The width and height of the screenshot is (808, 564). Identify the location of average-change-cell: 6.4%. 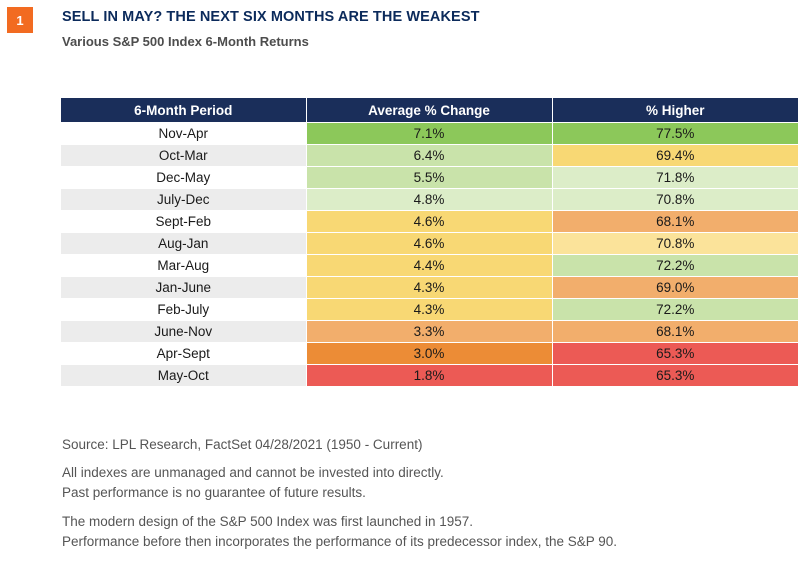
(428, 155).